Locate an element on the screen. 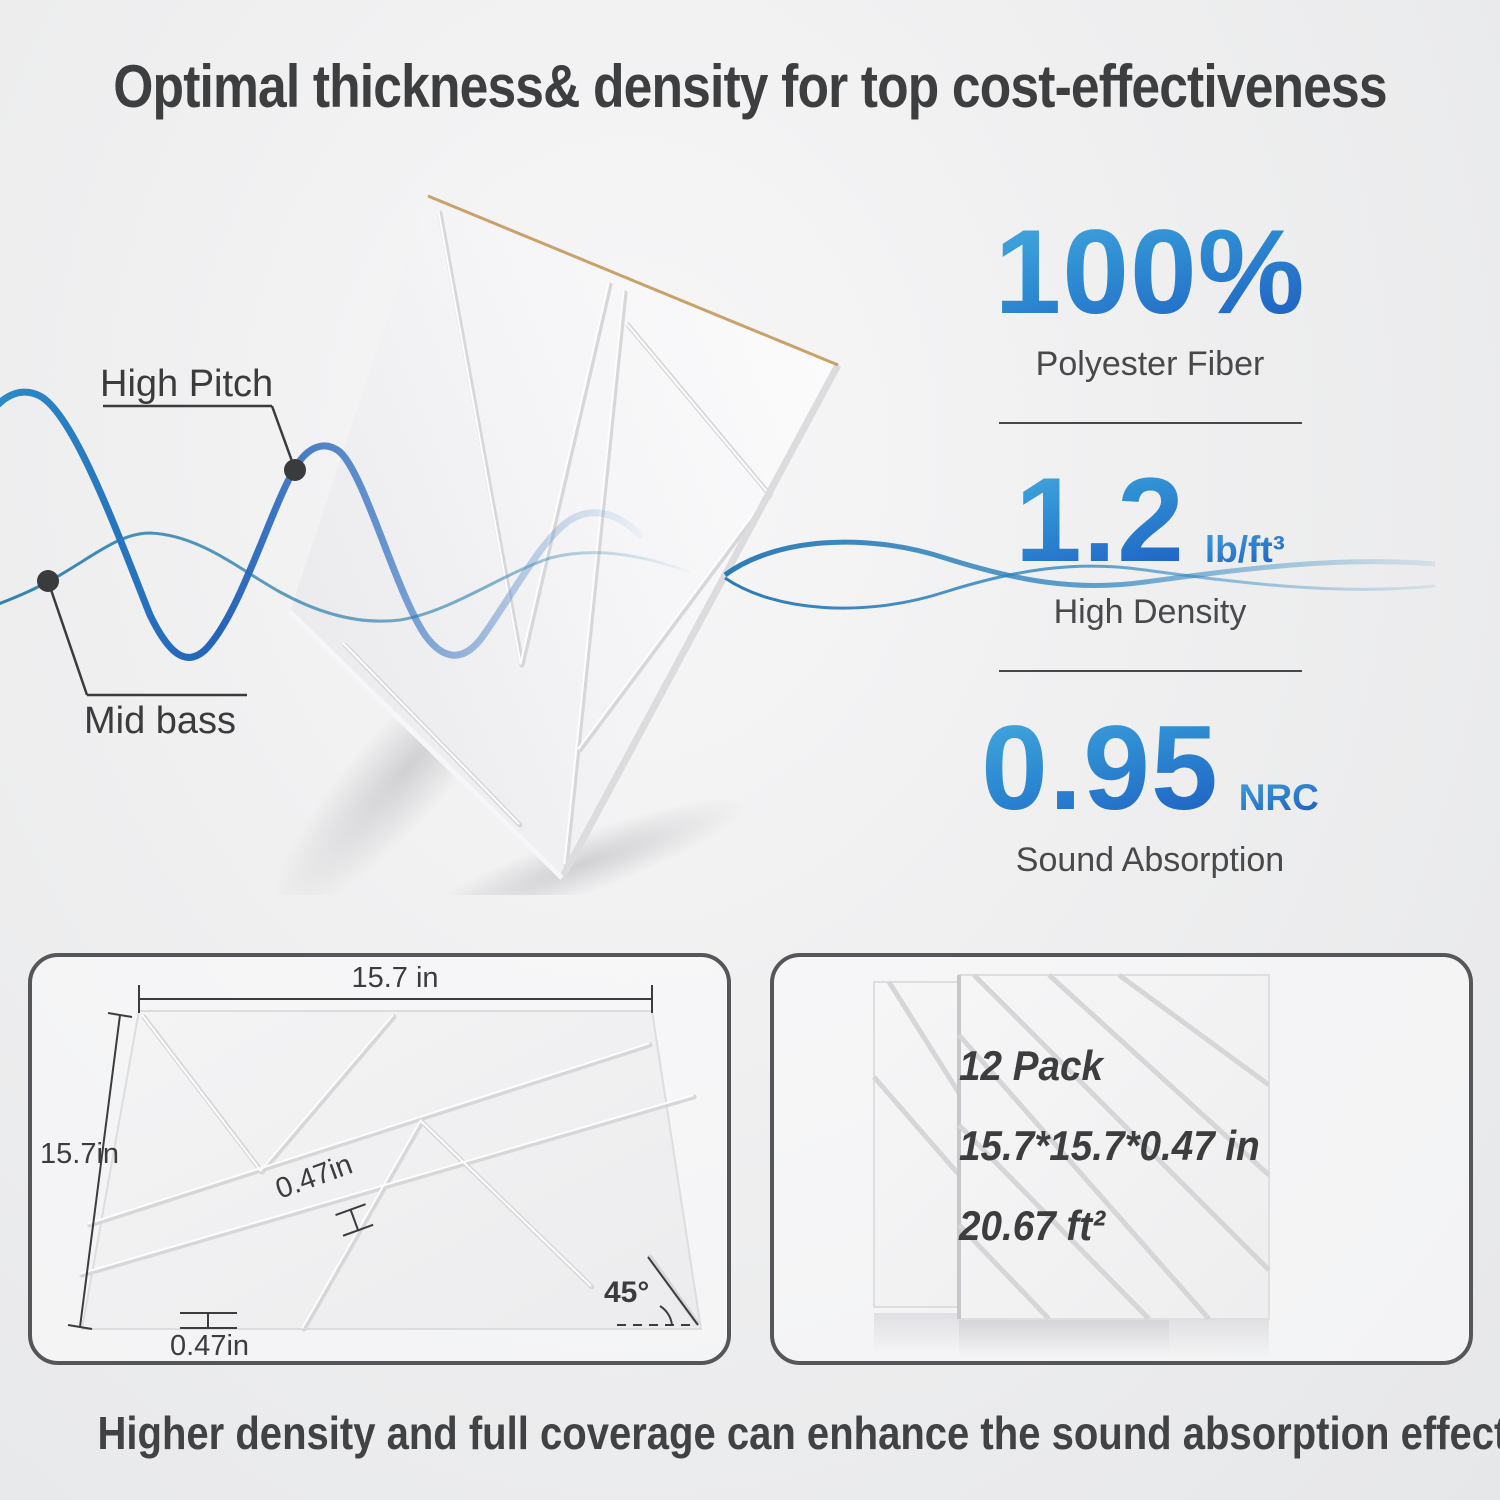  sound-waves is located at coordinates (345, 542).